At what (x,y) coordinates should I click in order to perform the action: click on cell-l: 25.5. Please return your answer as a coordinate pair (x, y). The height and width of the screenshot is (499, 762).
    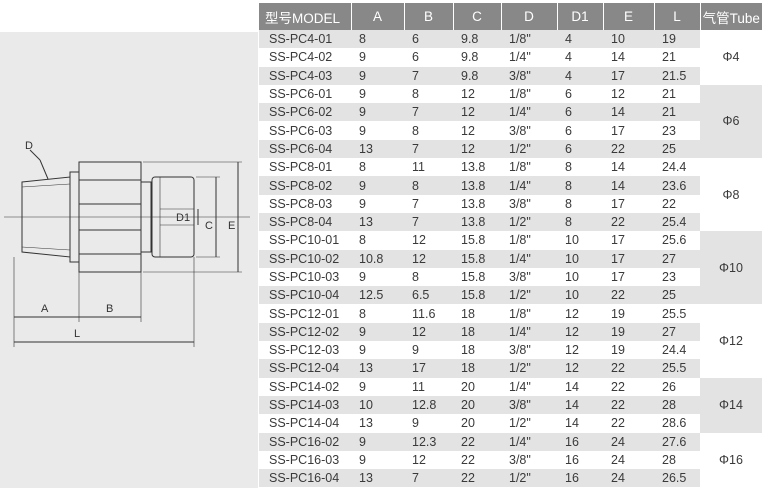
    Looking at the image, I should click on (677, 368).